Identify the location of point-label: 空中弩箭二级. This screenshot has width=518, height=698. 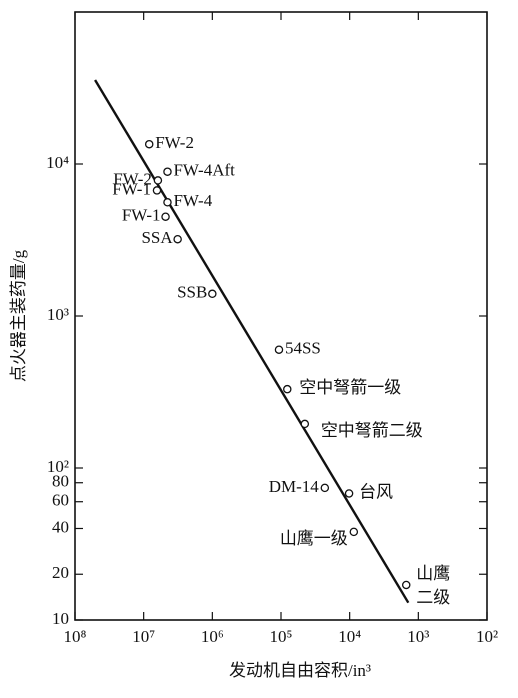
(372, 430).